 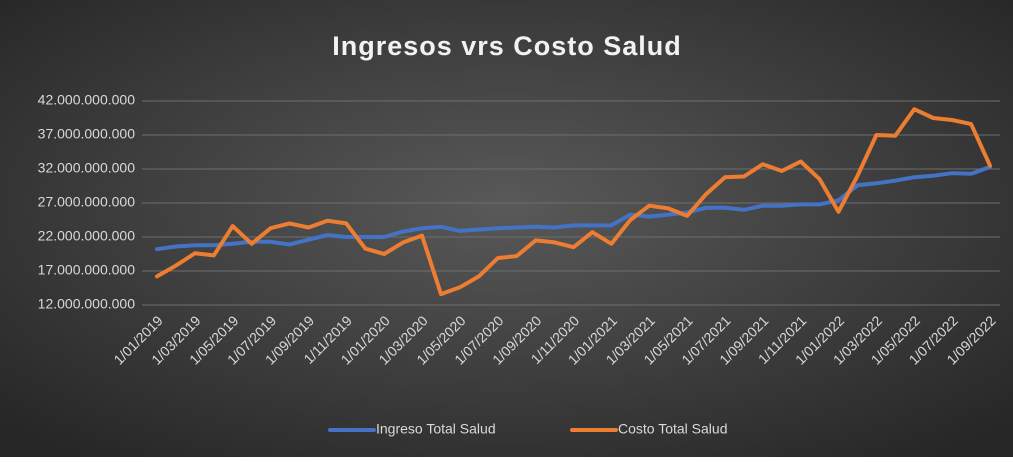 I want to click on y-tick-label: 22.000.000.000, so click(x=87, y=236).